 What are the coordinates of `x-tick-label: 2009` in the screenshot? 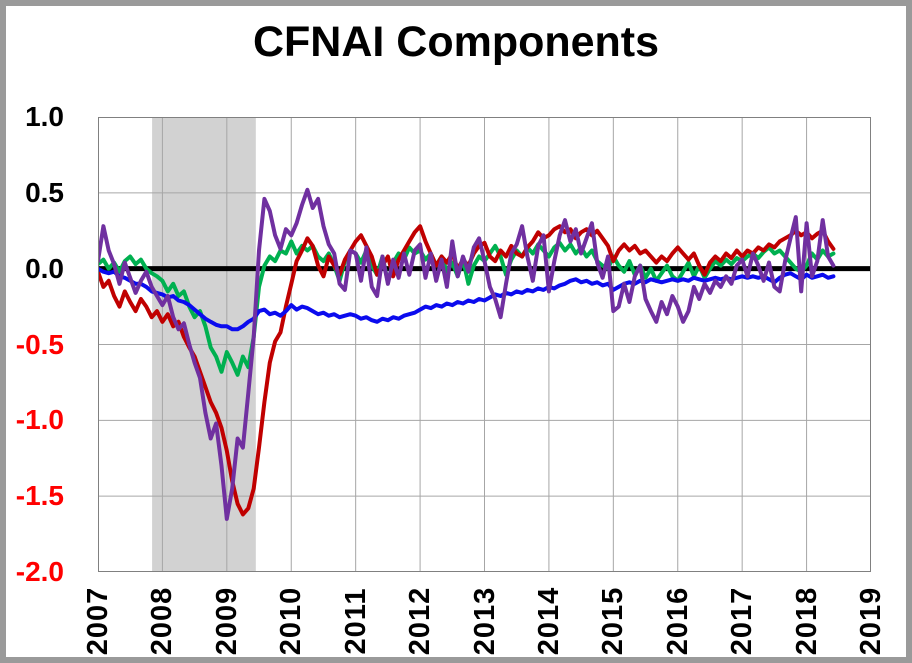 It's located at (226, 621).